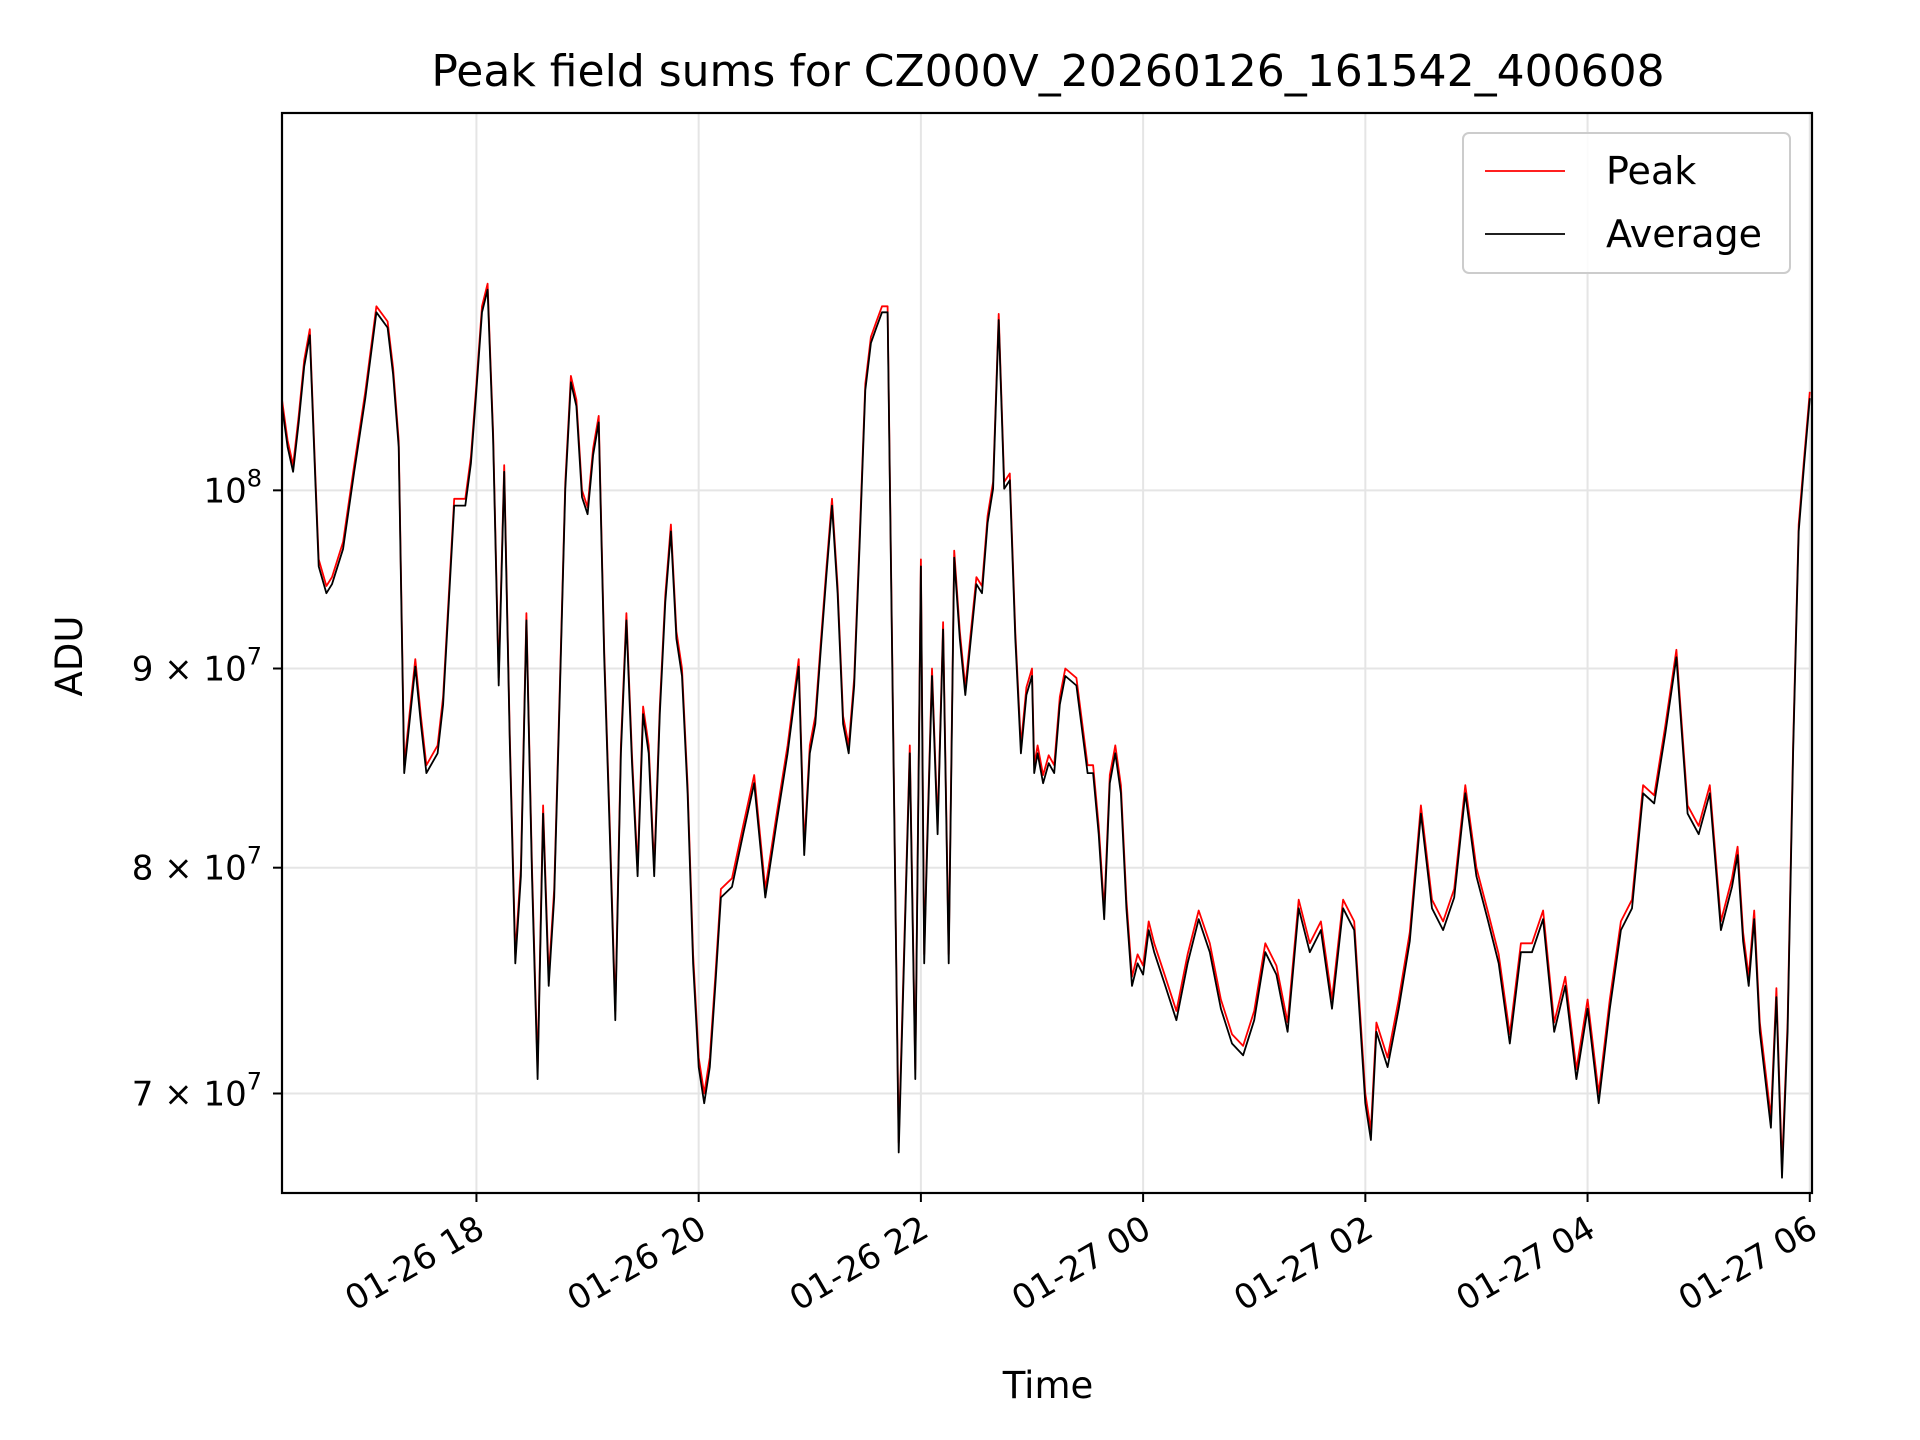 This screenshot has height=1440, width=1920. What do you see at coordinates (1651, 171) in the screenshot?
I see `legend-label: Peak` at bounding box center [1651, 171].